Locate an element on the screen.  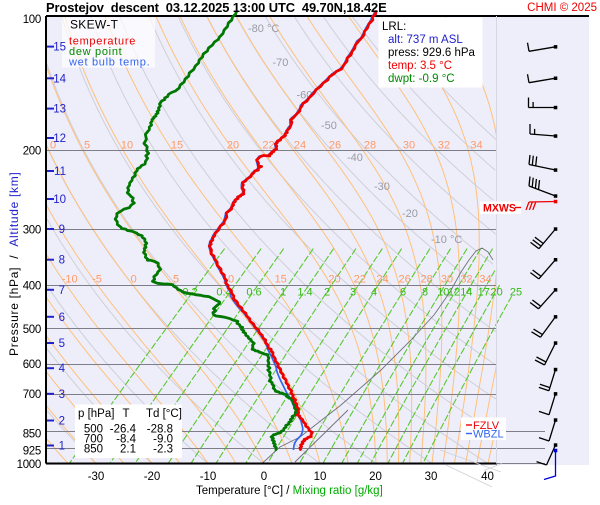
svg-text: SKEW-T is located at coordinates (94, 25).